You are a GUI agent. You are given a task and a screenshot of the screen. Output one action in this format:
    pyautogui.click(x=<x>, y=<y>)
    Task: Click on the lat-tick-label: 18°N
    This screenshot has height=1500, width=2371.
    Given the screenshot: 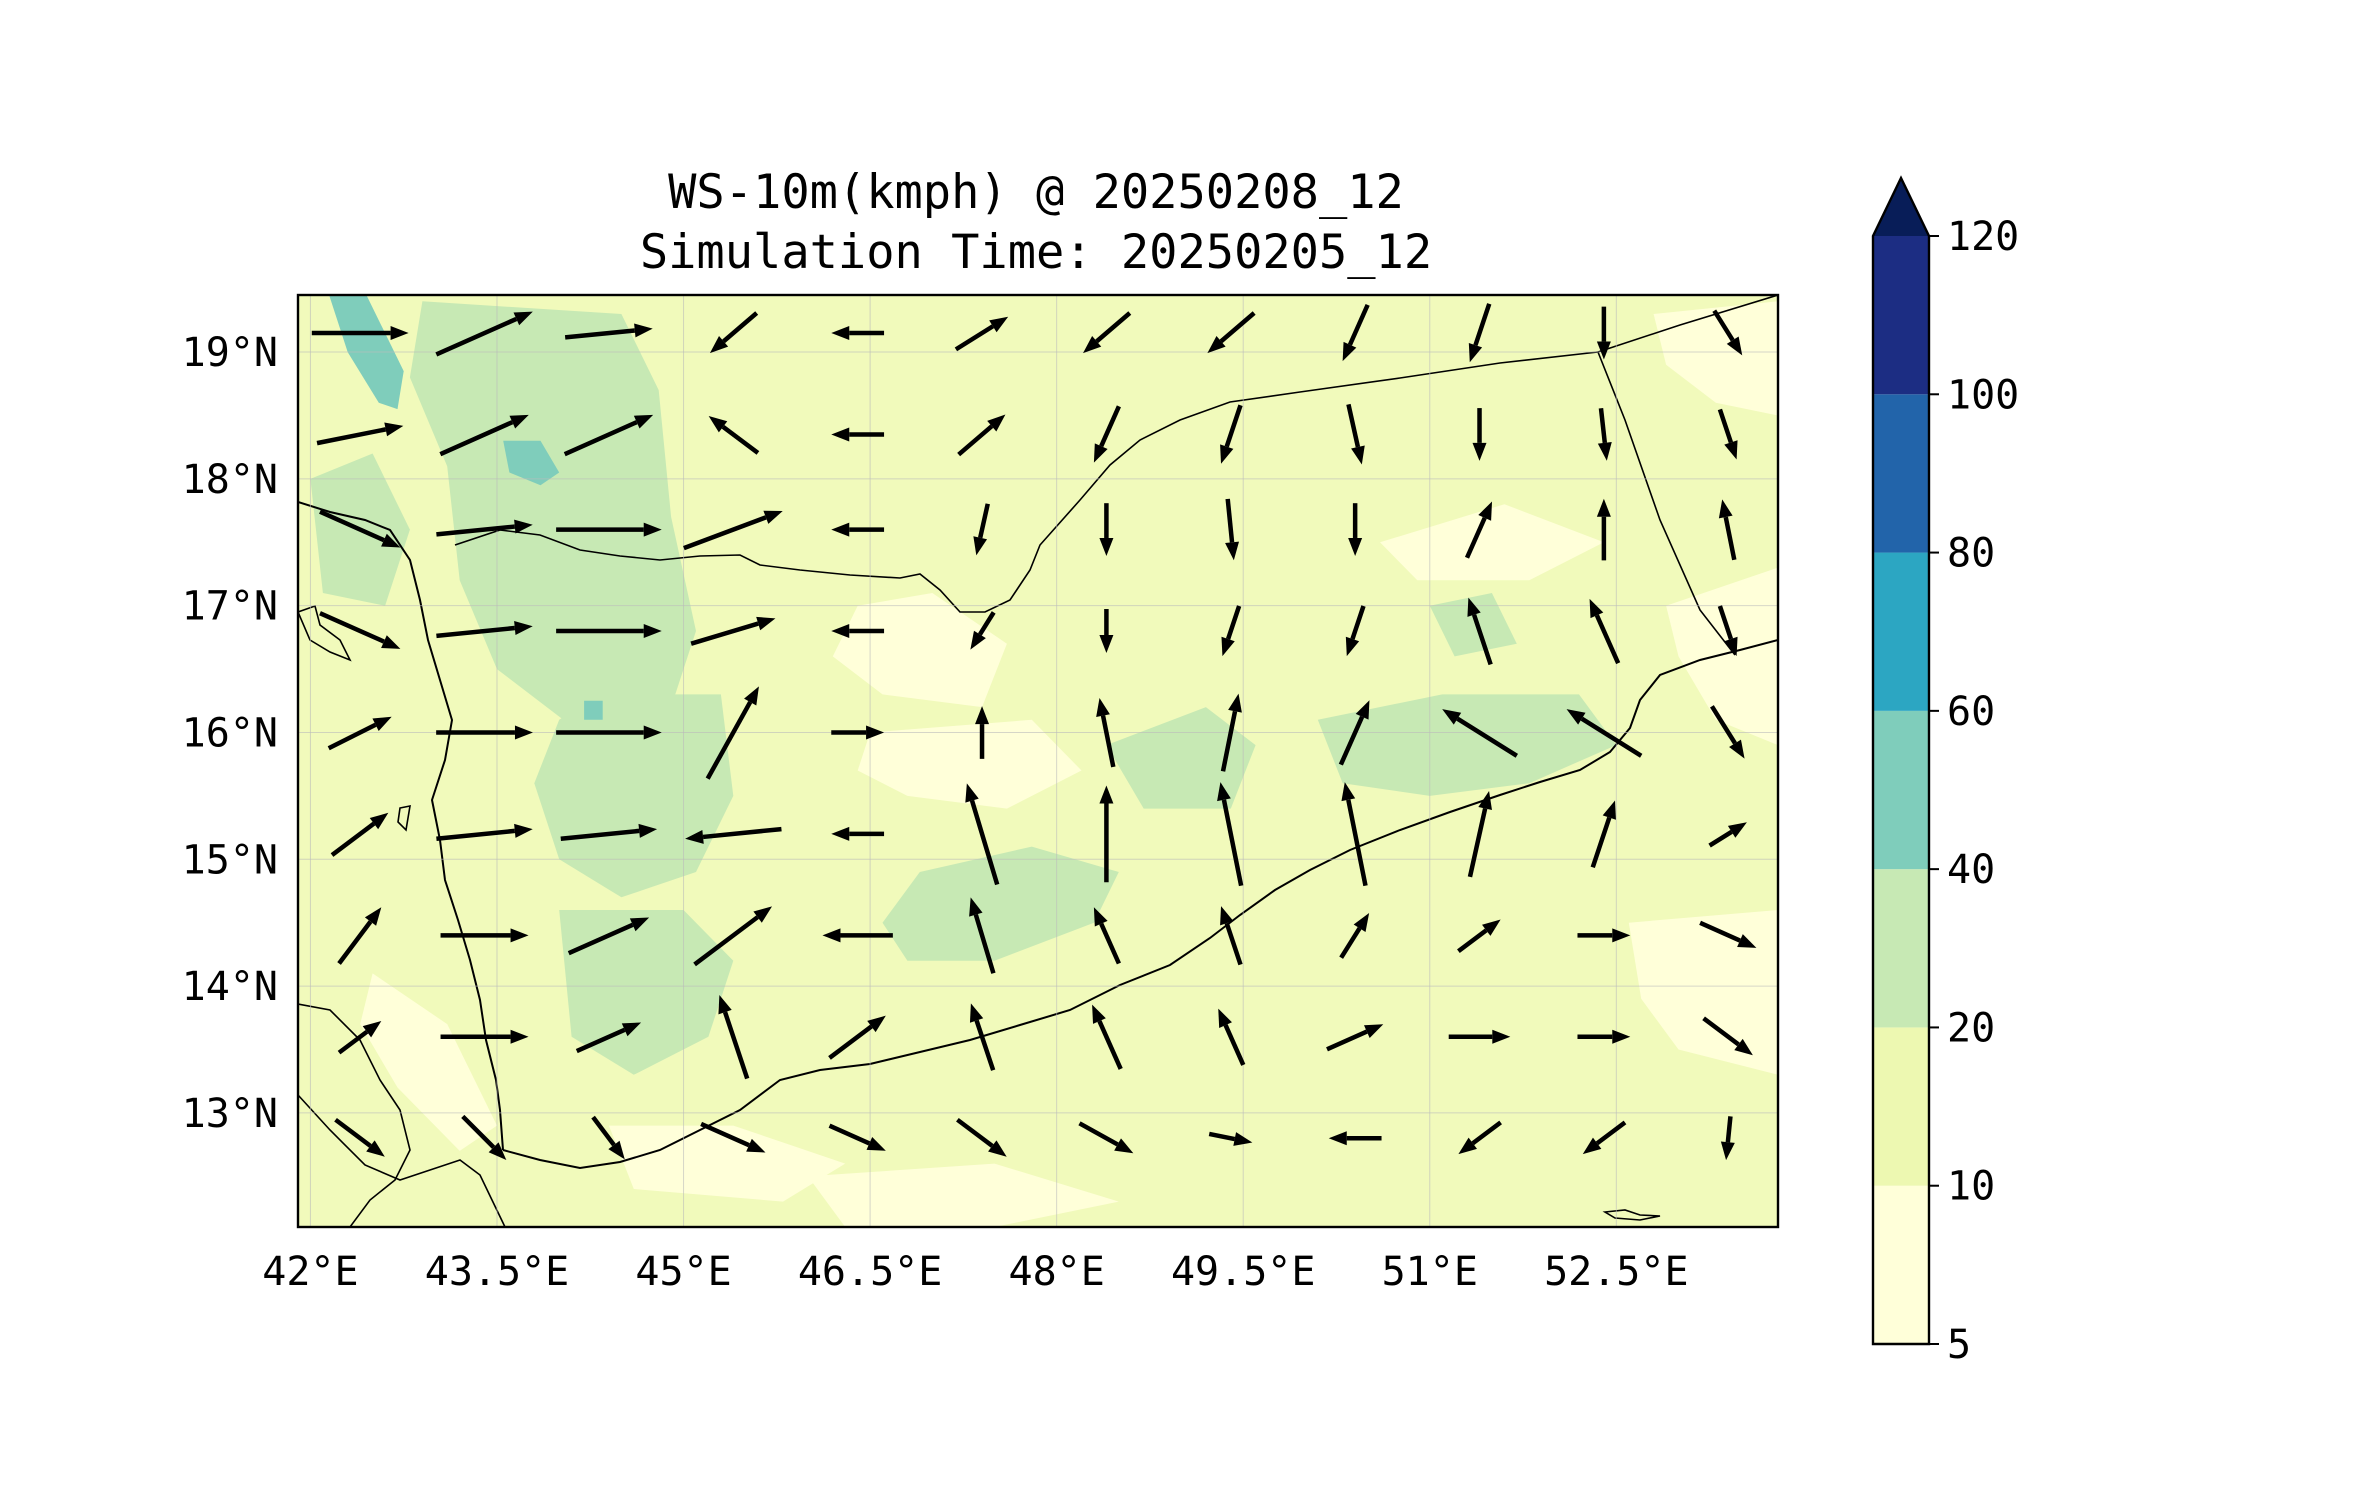 What is the action you would take?
    pyautogui.click(x=230, y=480)
    